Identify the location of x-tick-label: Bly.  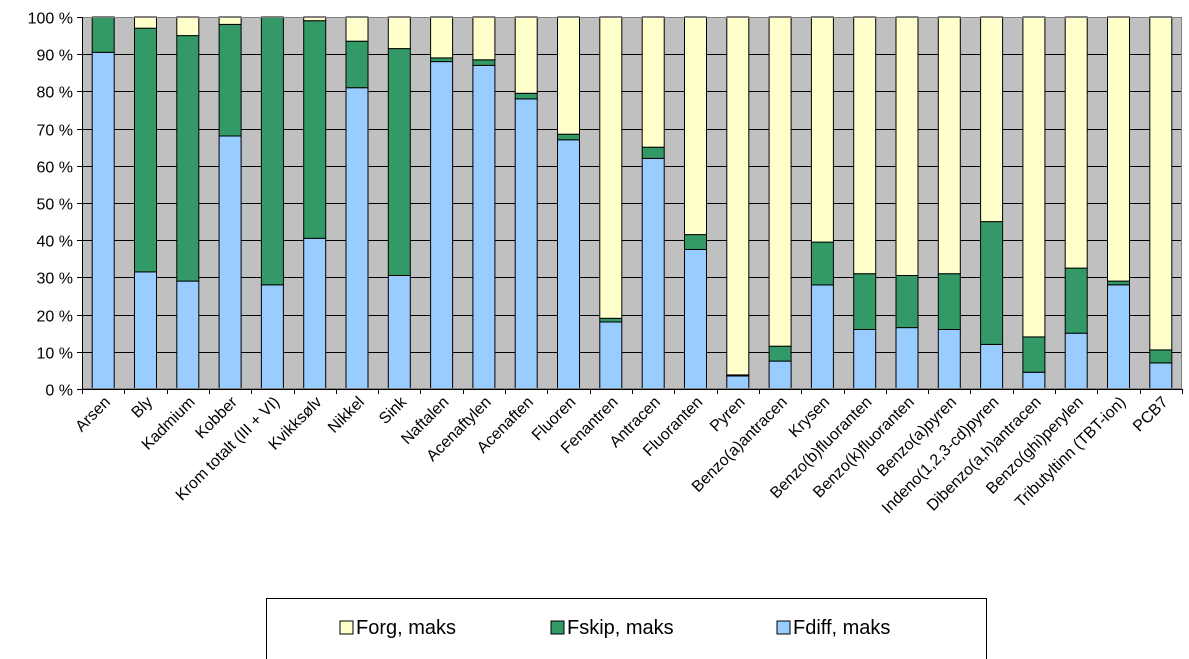
(143, 408).